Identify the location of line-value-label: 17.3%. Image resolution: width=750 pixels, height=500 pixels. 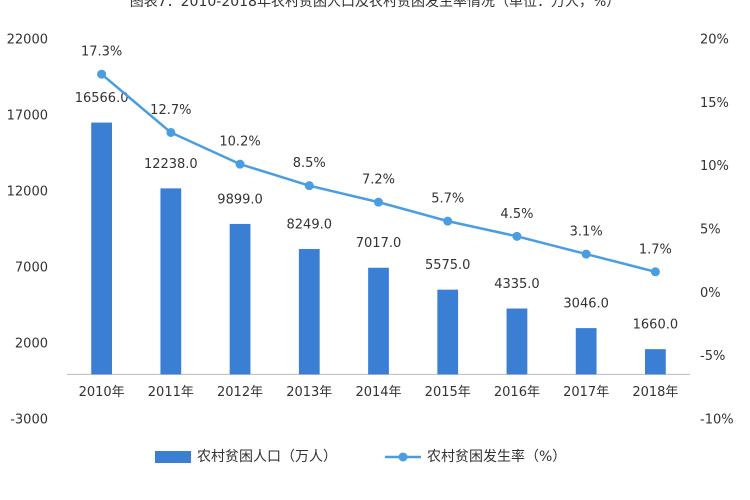
(101, 52).